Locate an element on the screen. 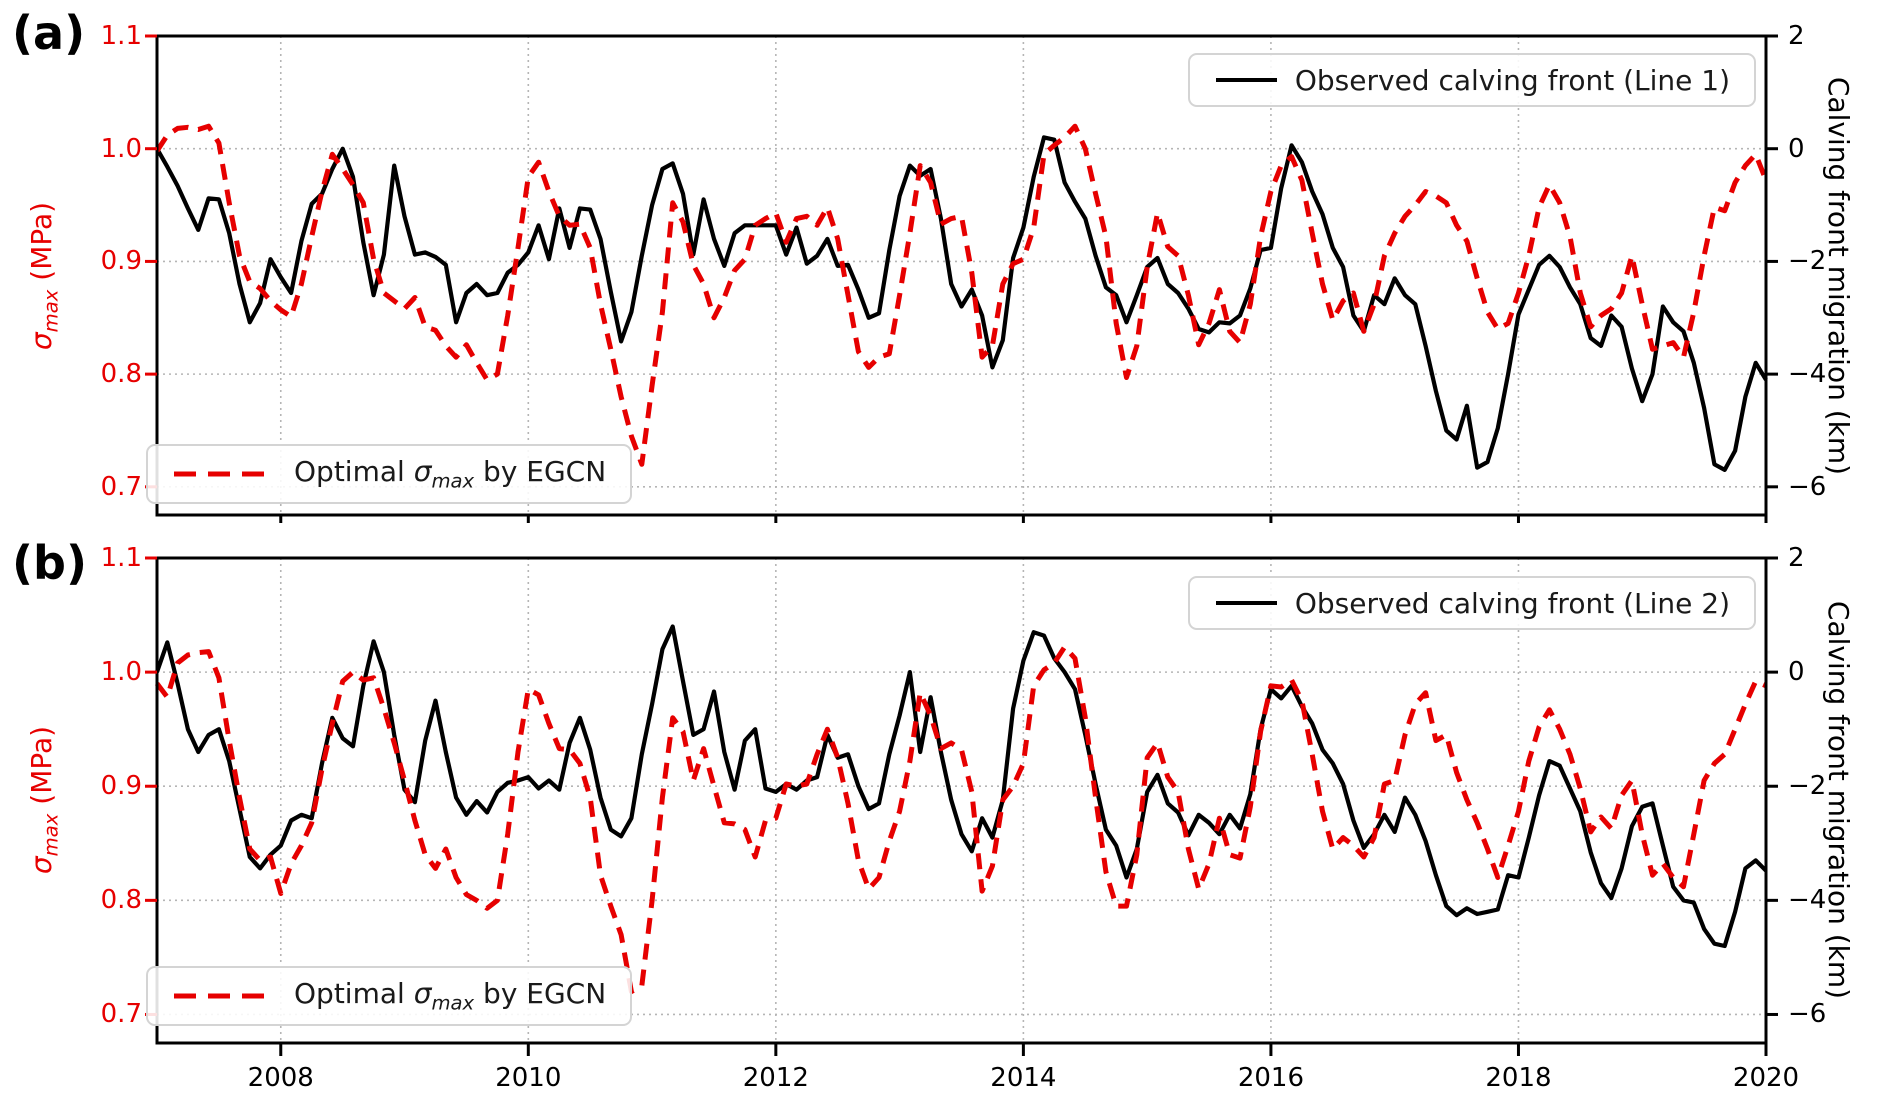  x-tick-label: 2020 is located at coordinates (1766, 1078).